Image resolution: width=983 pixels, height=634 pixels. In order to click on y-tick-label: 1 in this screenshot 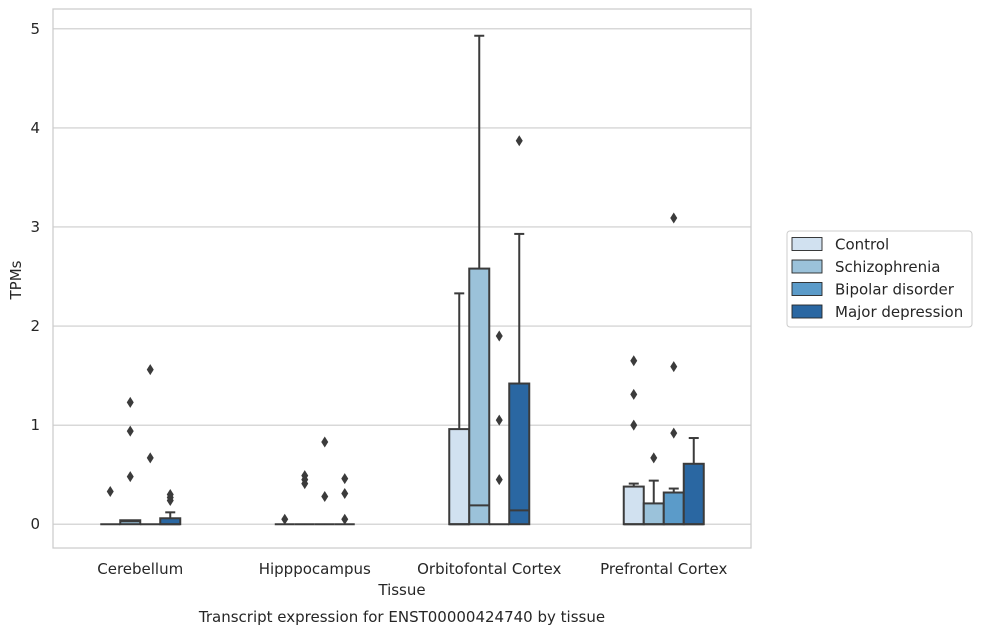, I will do `click(35, 425)`.